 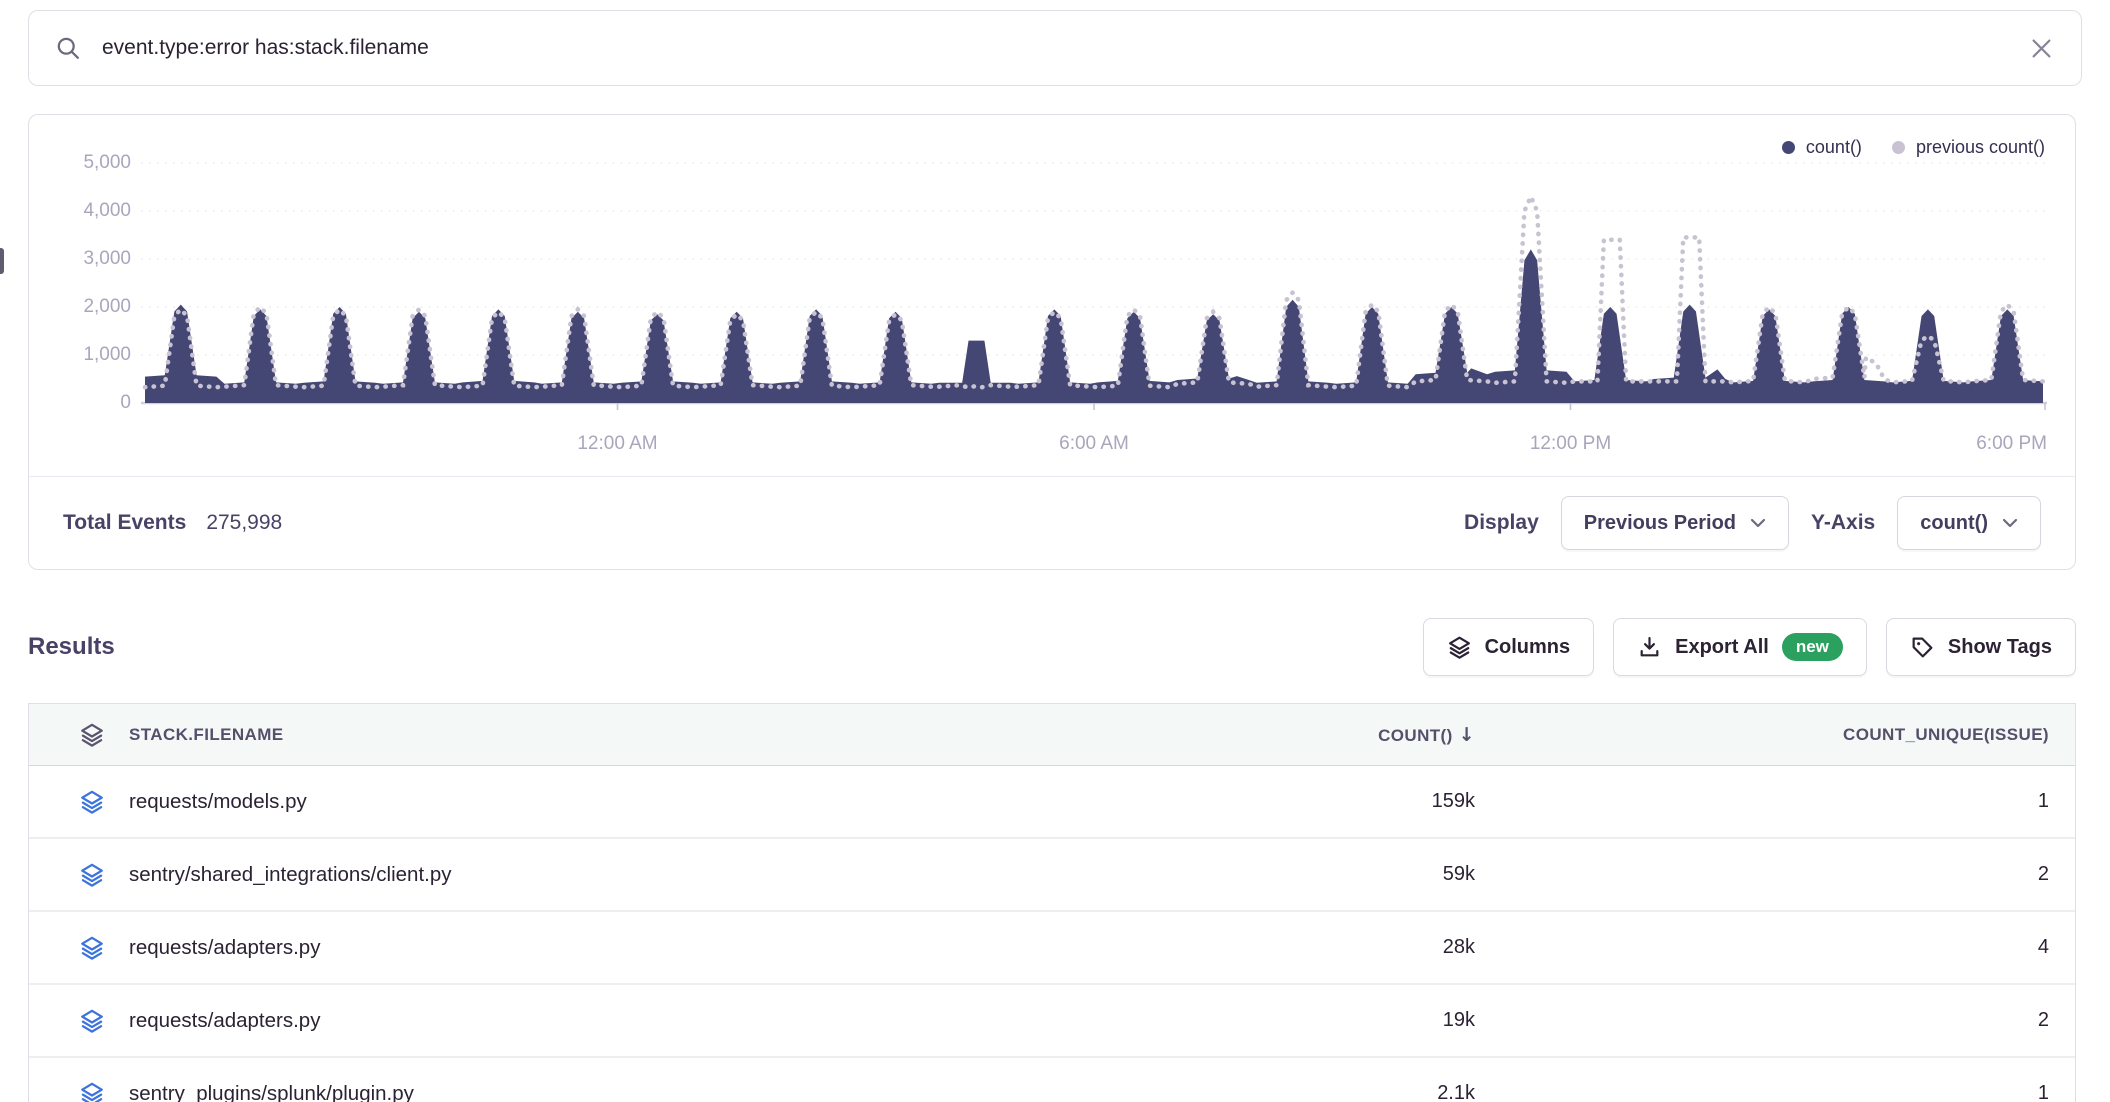 I want to click on display-dropdown-value: Previous Period, so click(x=1660, y=522).